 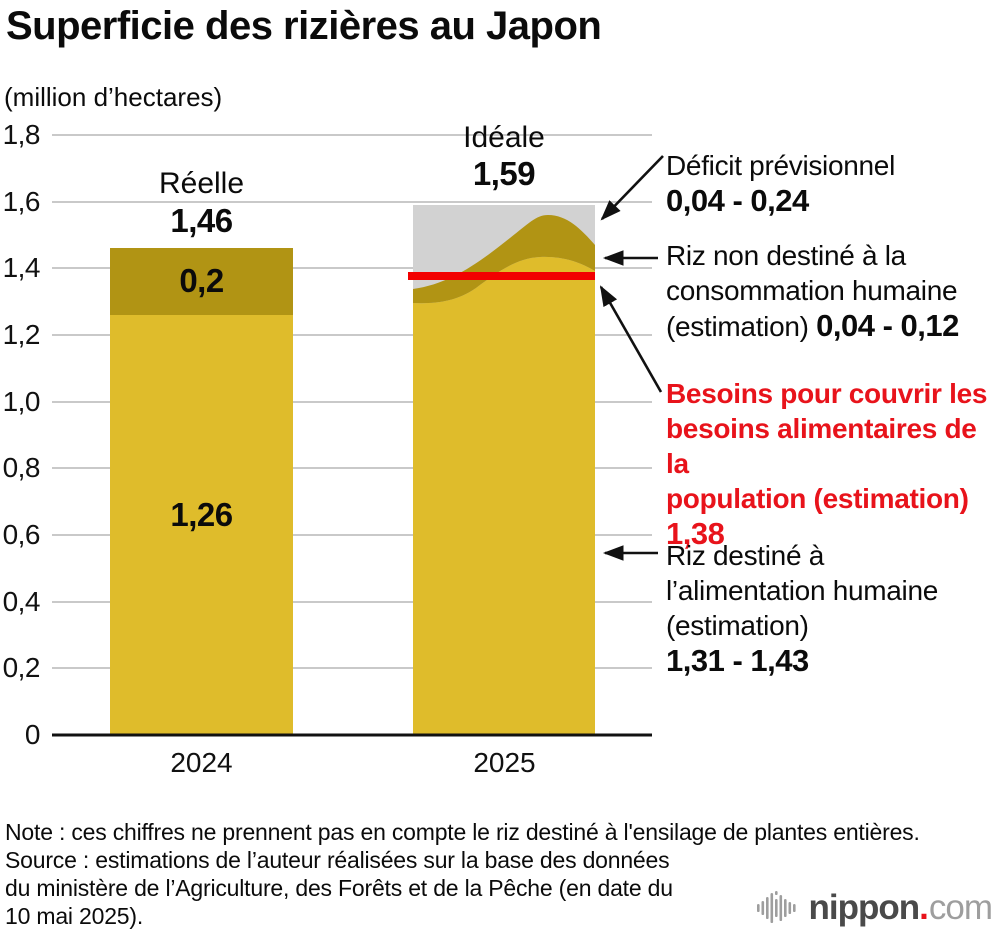 What do you see at coordinates (304, 26) in the screenshot?
I see `chart-title: Superficie des rizières au Japon` at bounding box center [304, 26].